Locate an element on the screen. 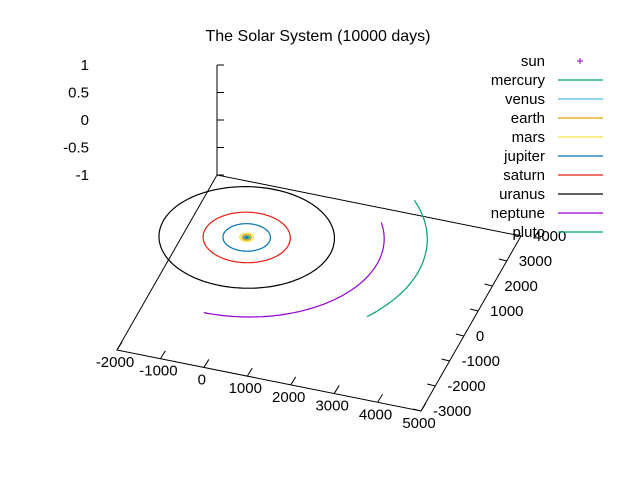  series-earth-orbit is located at coordinates (246, 237).